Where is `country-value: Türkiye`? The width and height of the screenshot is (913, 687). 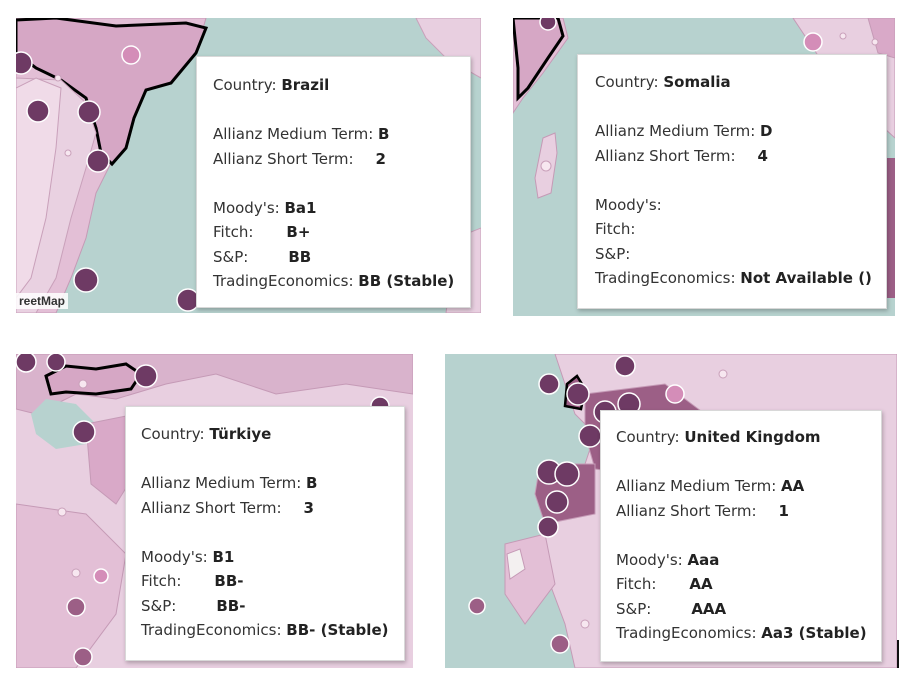
country-value: Türkiye is located at coordinates (240, 434).